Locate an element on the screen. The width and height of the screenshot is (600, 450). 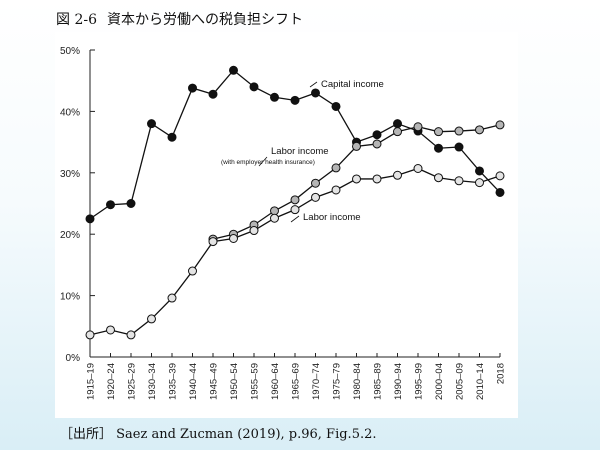
x-tick-label: 1950–54 is located at coordinates (234, 381).